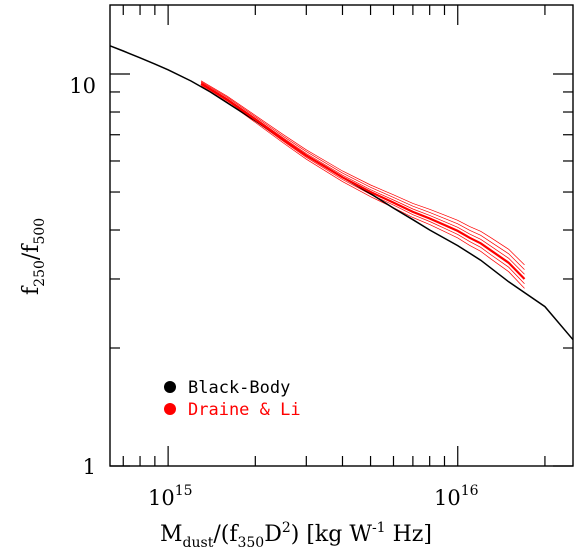 The image size is (587, 552). I want to click on legend: Black-Body Draine & Li, so click(232, 399).